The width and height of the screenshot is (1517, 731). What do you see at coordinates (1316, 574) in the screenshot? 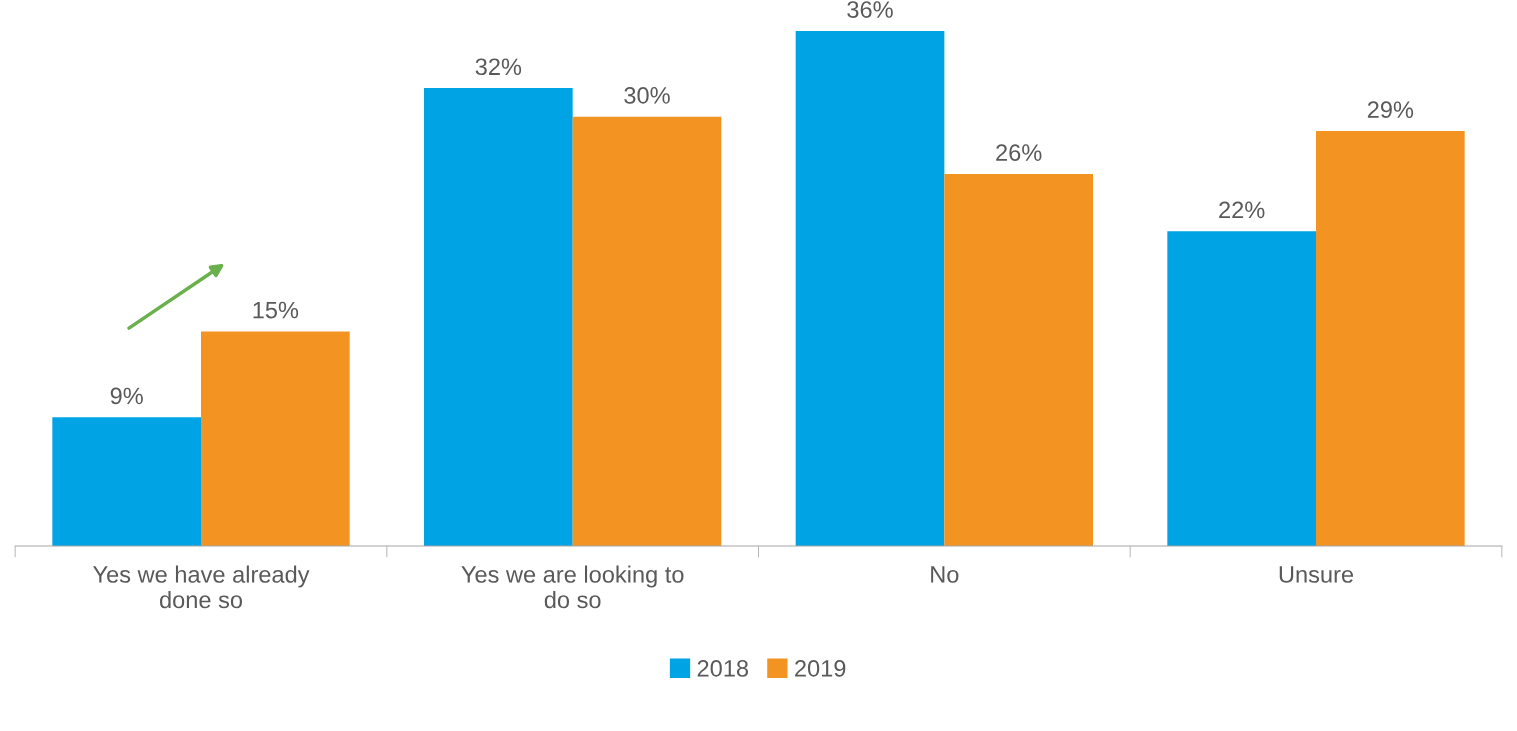
I see `x-tick-label: Unsure` at bounding box center [1316, 574].